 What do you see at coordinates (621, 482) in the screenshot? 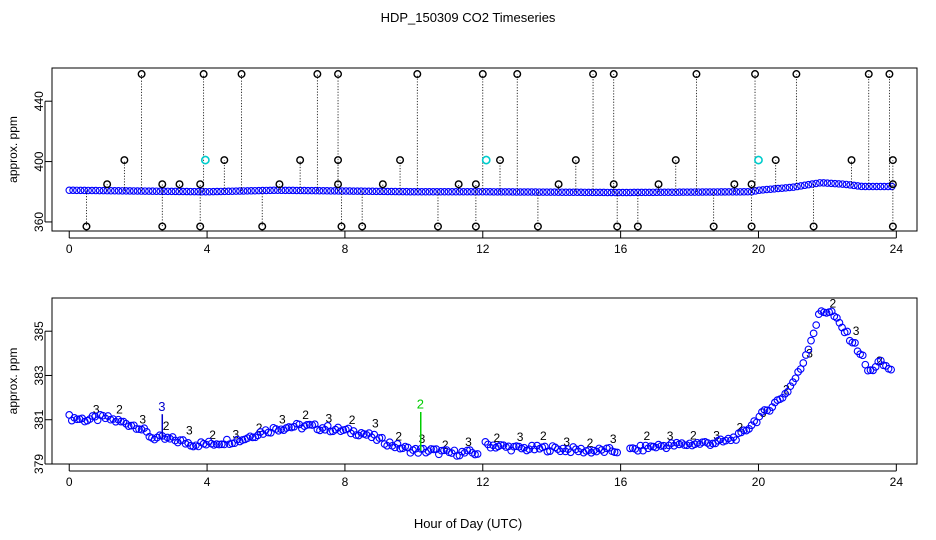
I see `x-tick-label: 16` at bounding box center [621, 482].